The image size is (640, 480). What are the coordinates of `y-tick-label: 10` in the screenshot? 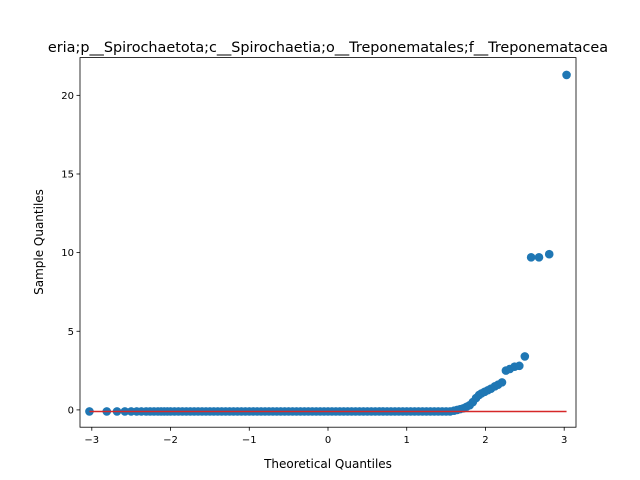 It's located at (67, 253).